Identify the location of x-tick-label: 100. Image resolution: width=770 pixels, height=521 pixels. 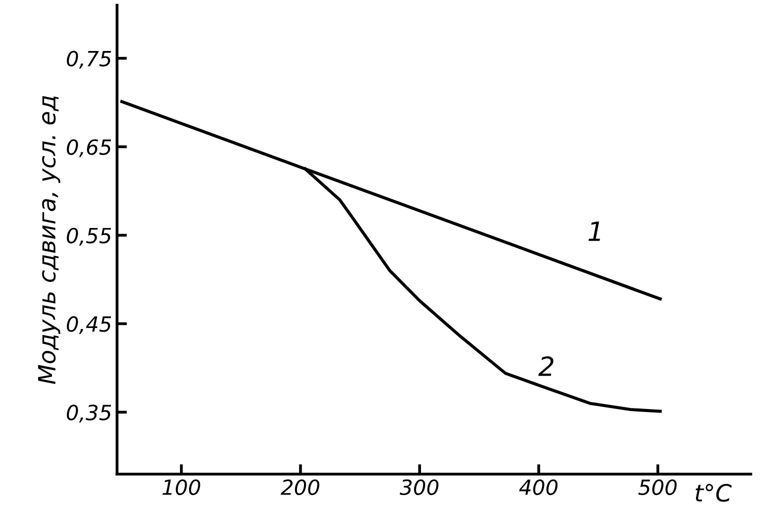
(181, 487).